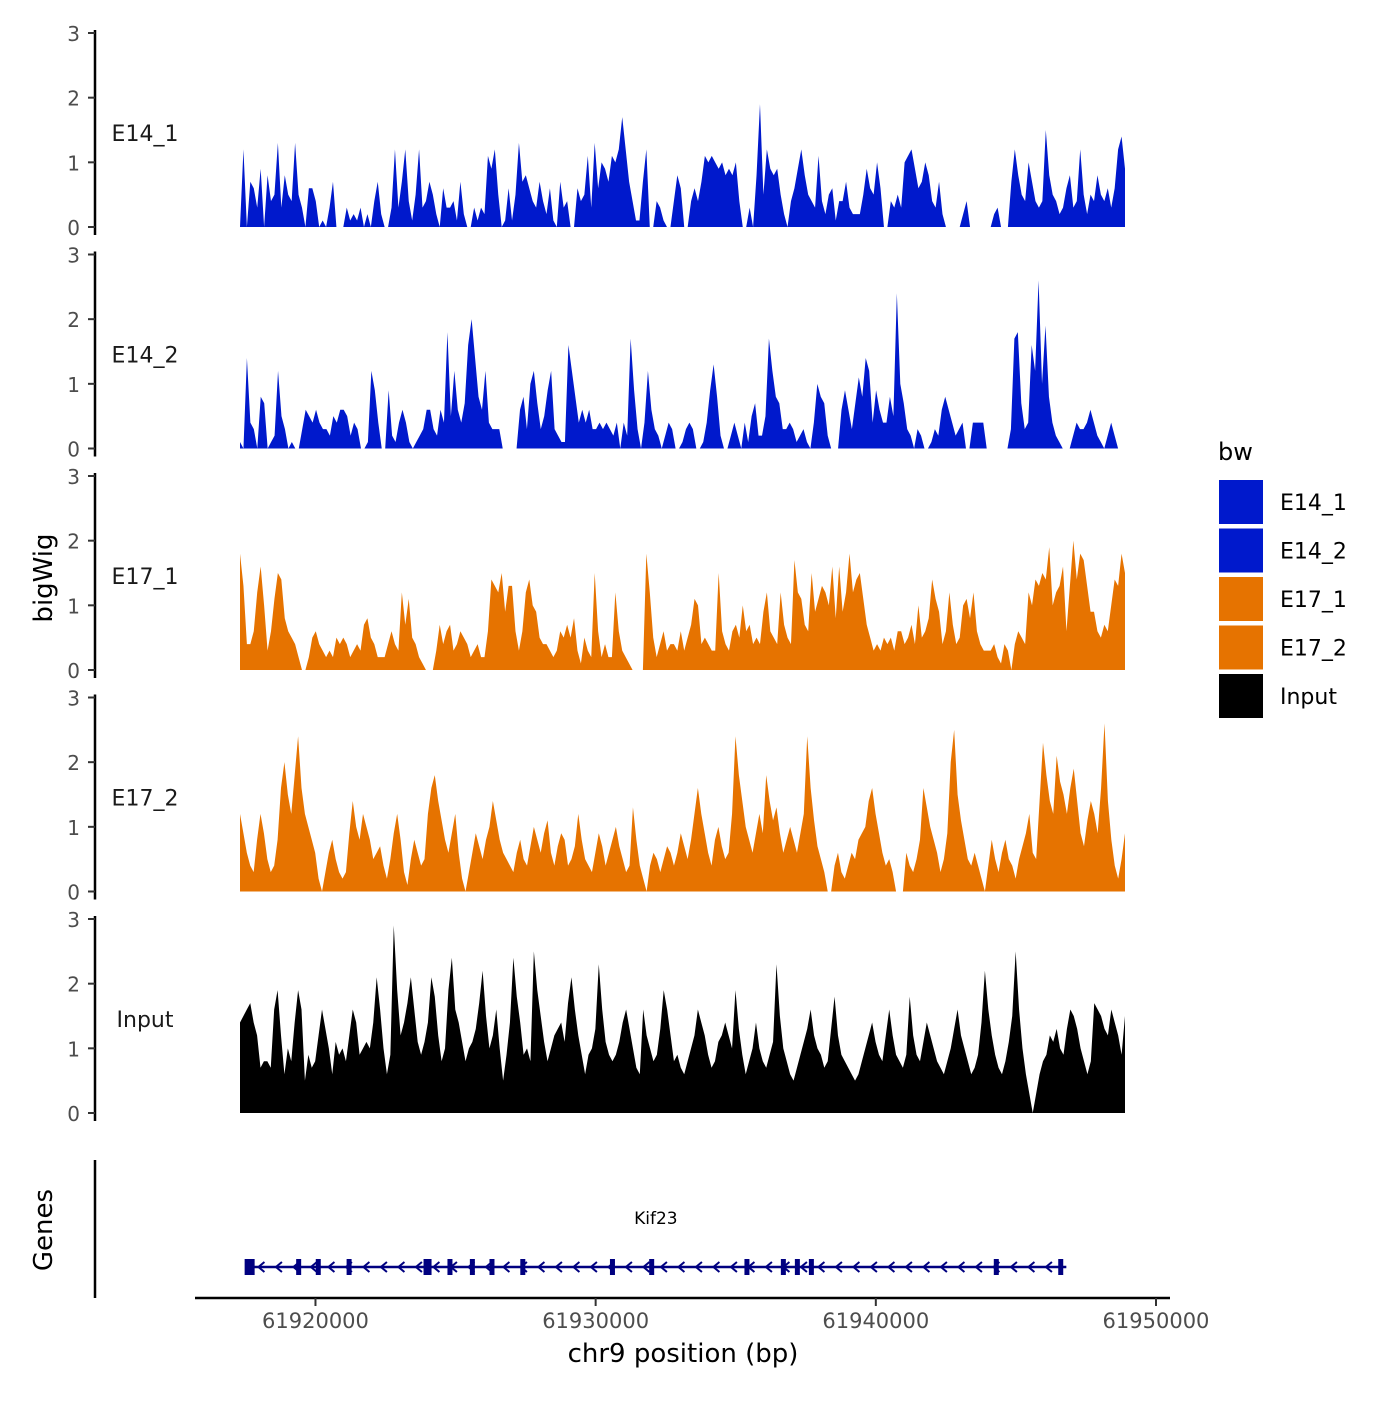 The width and height of the screenshot is (1400, 1404). I want to click on track-input: 0 1 2 3 Input, so click(596, 1017).